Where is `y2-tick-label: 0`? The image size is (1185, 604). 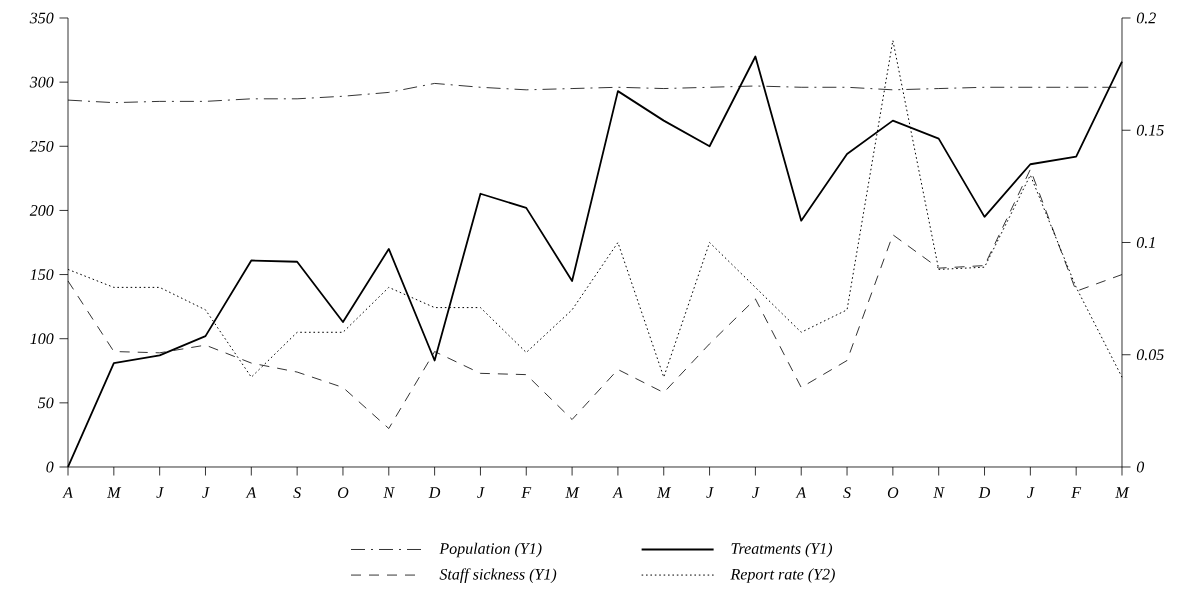 y2-tick-label: 0 is located at coordinates (1140, 467).